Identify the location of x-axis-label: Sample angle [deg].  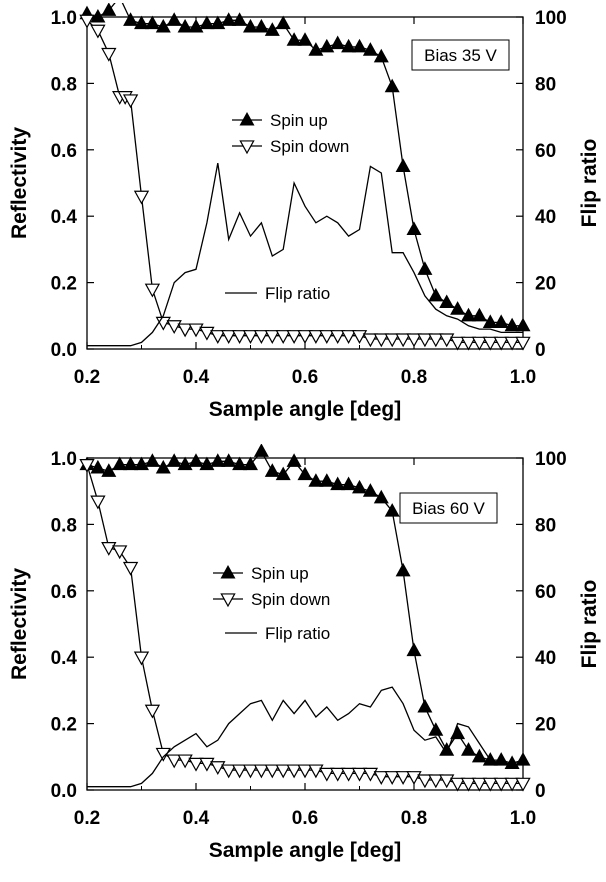
(305, 409).